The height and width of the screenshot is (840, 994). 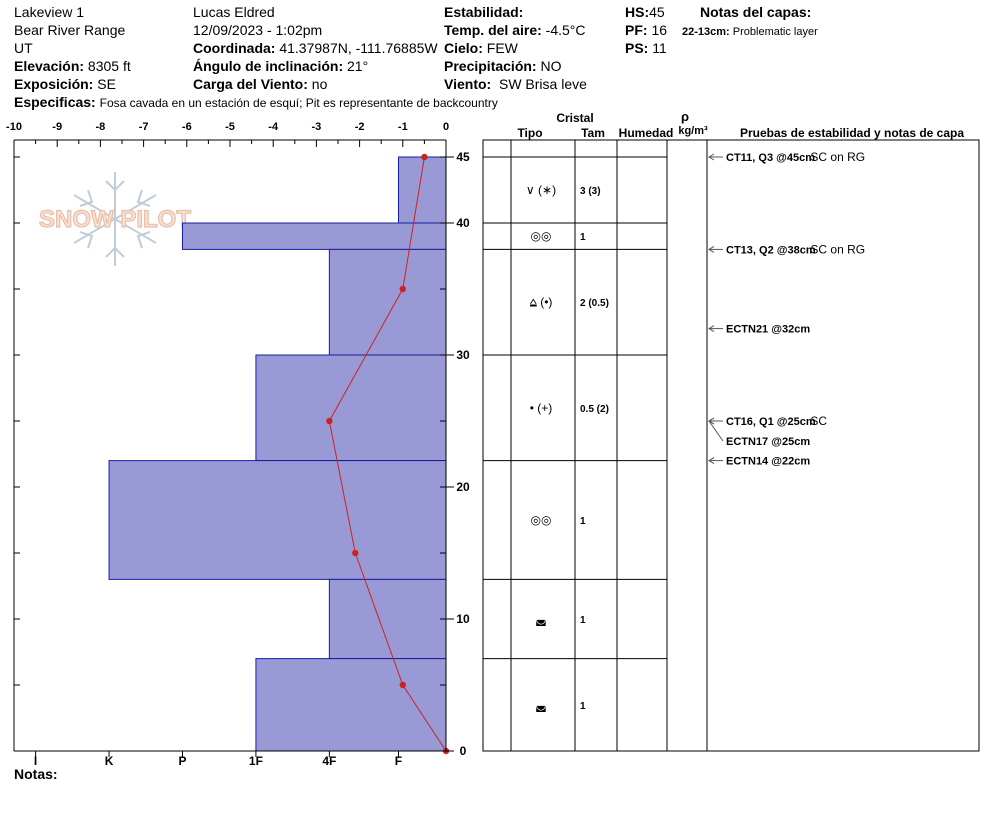 I want to click on layer-note-text: Problematic layer, so click(x=775, y=32).